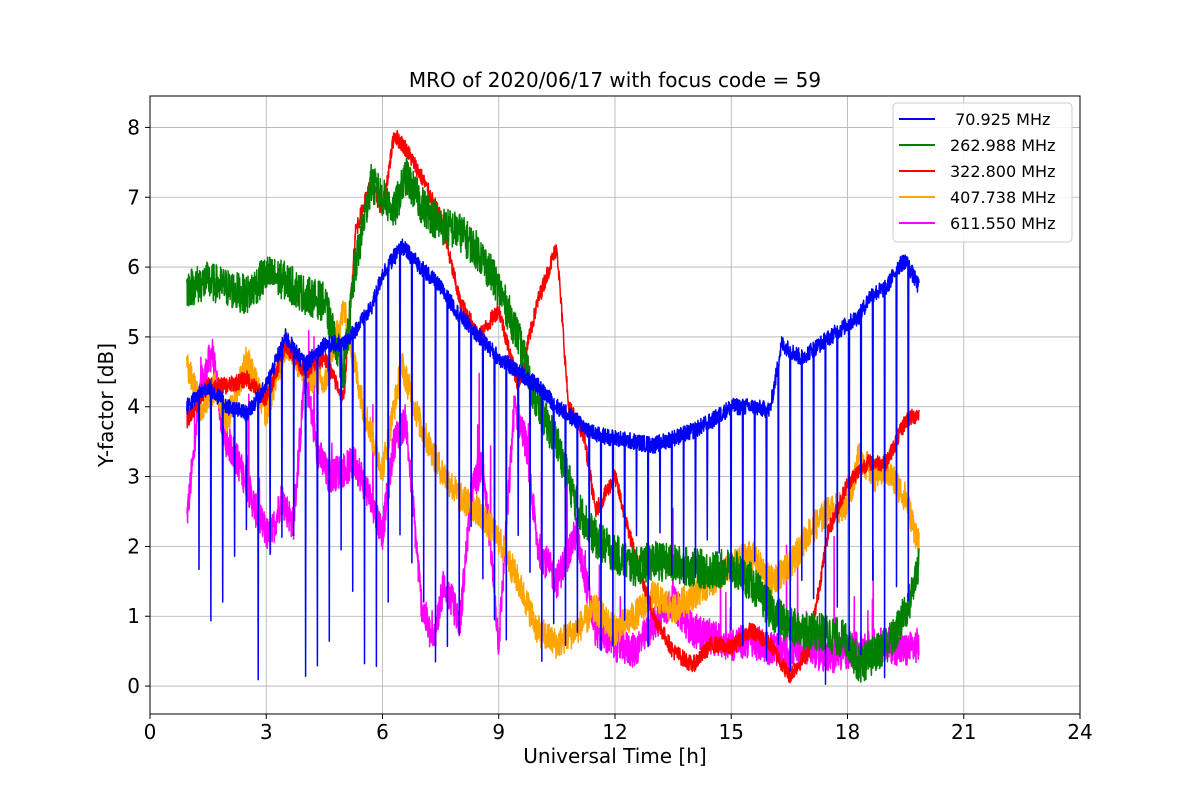 Image resolution: width=1200 pixels, height=800 pixels. Describe the element at coordinates (731, 732) in the screenshot. I see `x-tick-label: 15` at that location.